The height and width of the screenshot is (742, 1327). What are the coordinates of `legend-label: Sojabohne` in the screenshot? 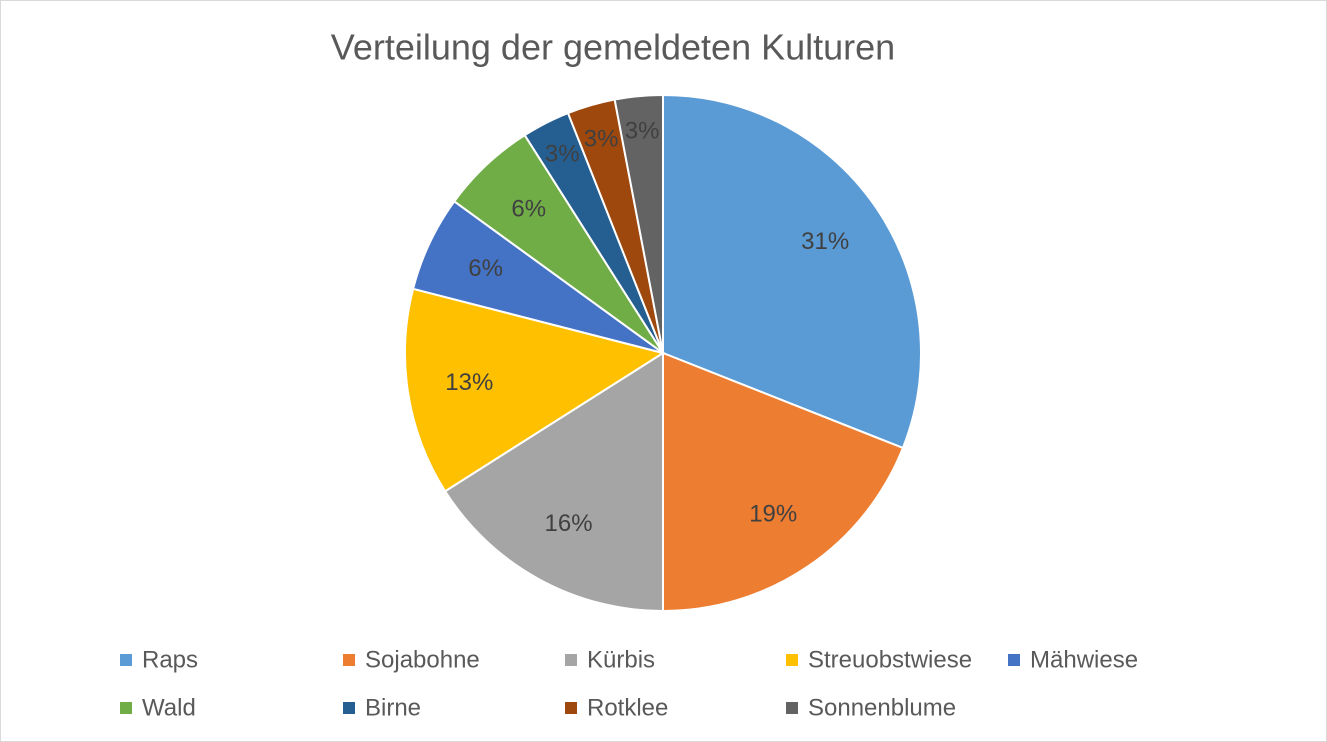 It's located at (422, 659).